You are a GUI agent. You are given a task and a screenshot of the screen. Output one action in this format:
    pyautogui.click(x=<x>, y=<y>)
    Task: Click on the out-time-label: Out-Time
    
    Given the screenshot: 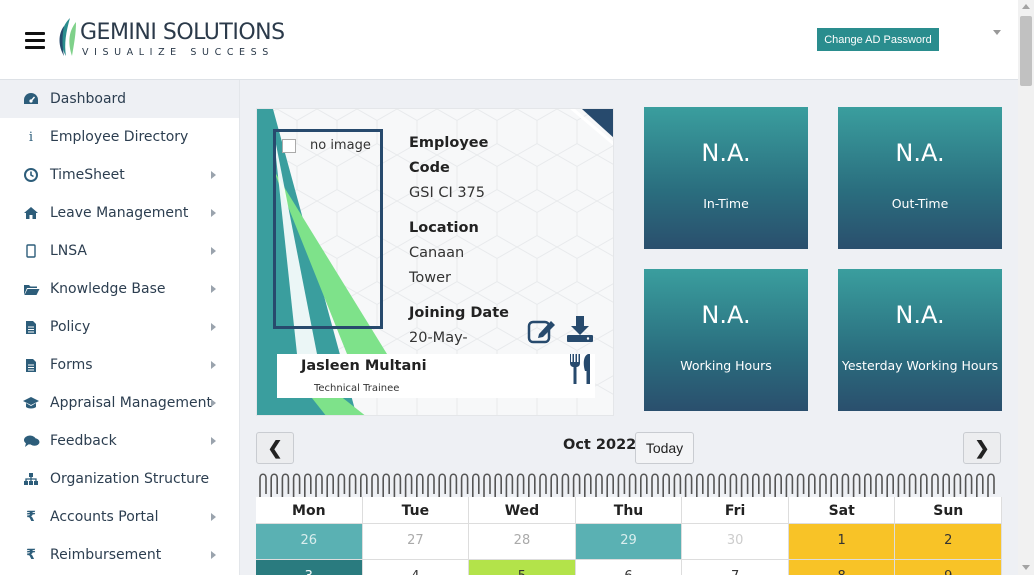 What is the action you would take?
    pyautogui.click(x=920, y=203)
    